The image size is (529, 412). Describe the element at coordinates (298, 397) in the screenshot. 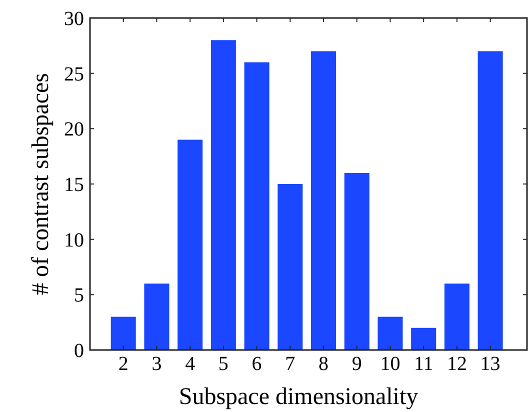

I see `x-axis-title: Subspace dimensionality` at that location.